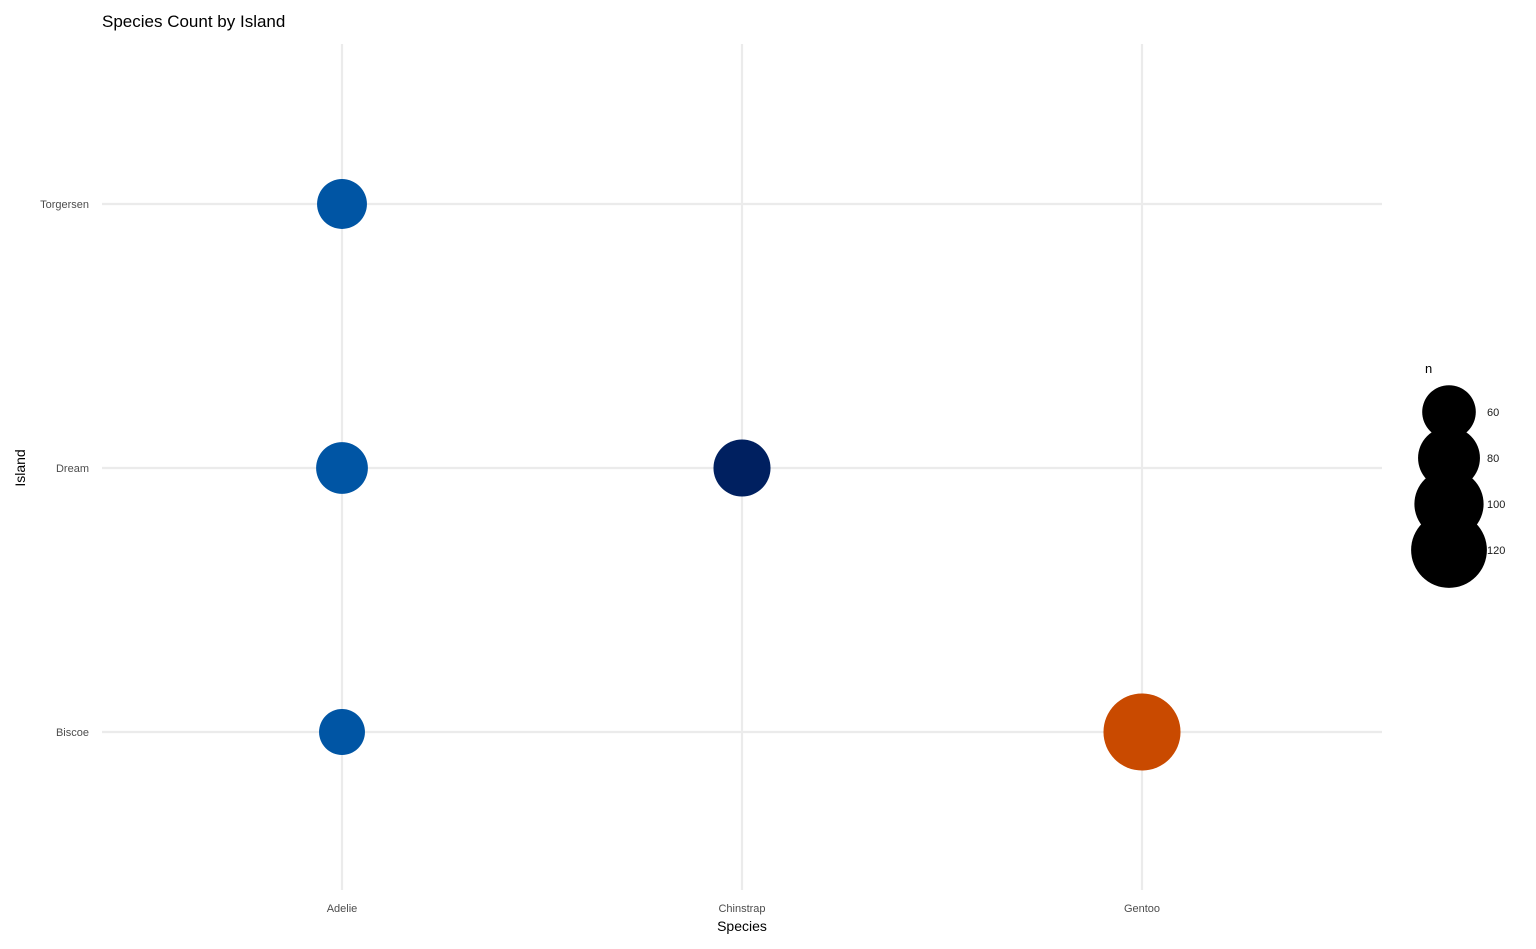 The image size is (1536, 949). Describe the element at coordinates (1496, 551) in the screenshot. I see `legend-label: 120` at that location.